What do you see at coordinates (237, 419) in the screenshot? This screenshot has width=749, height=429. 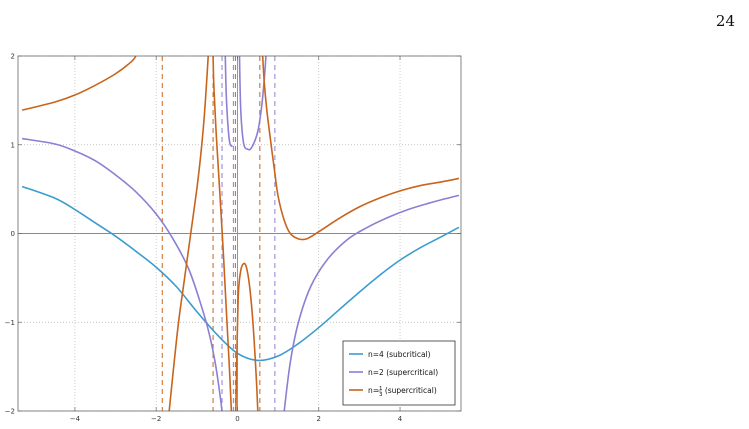 I see `x-tick-label: 0` at bounding box center [237, 419].